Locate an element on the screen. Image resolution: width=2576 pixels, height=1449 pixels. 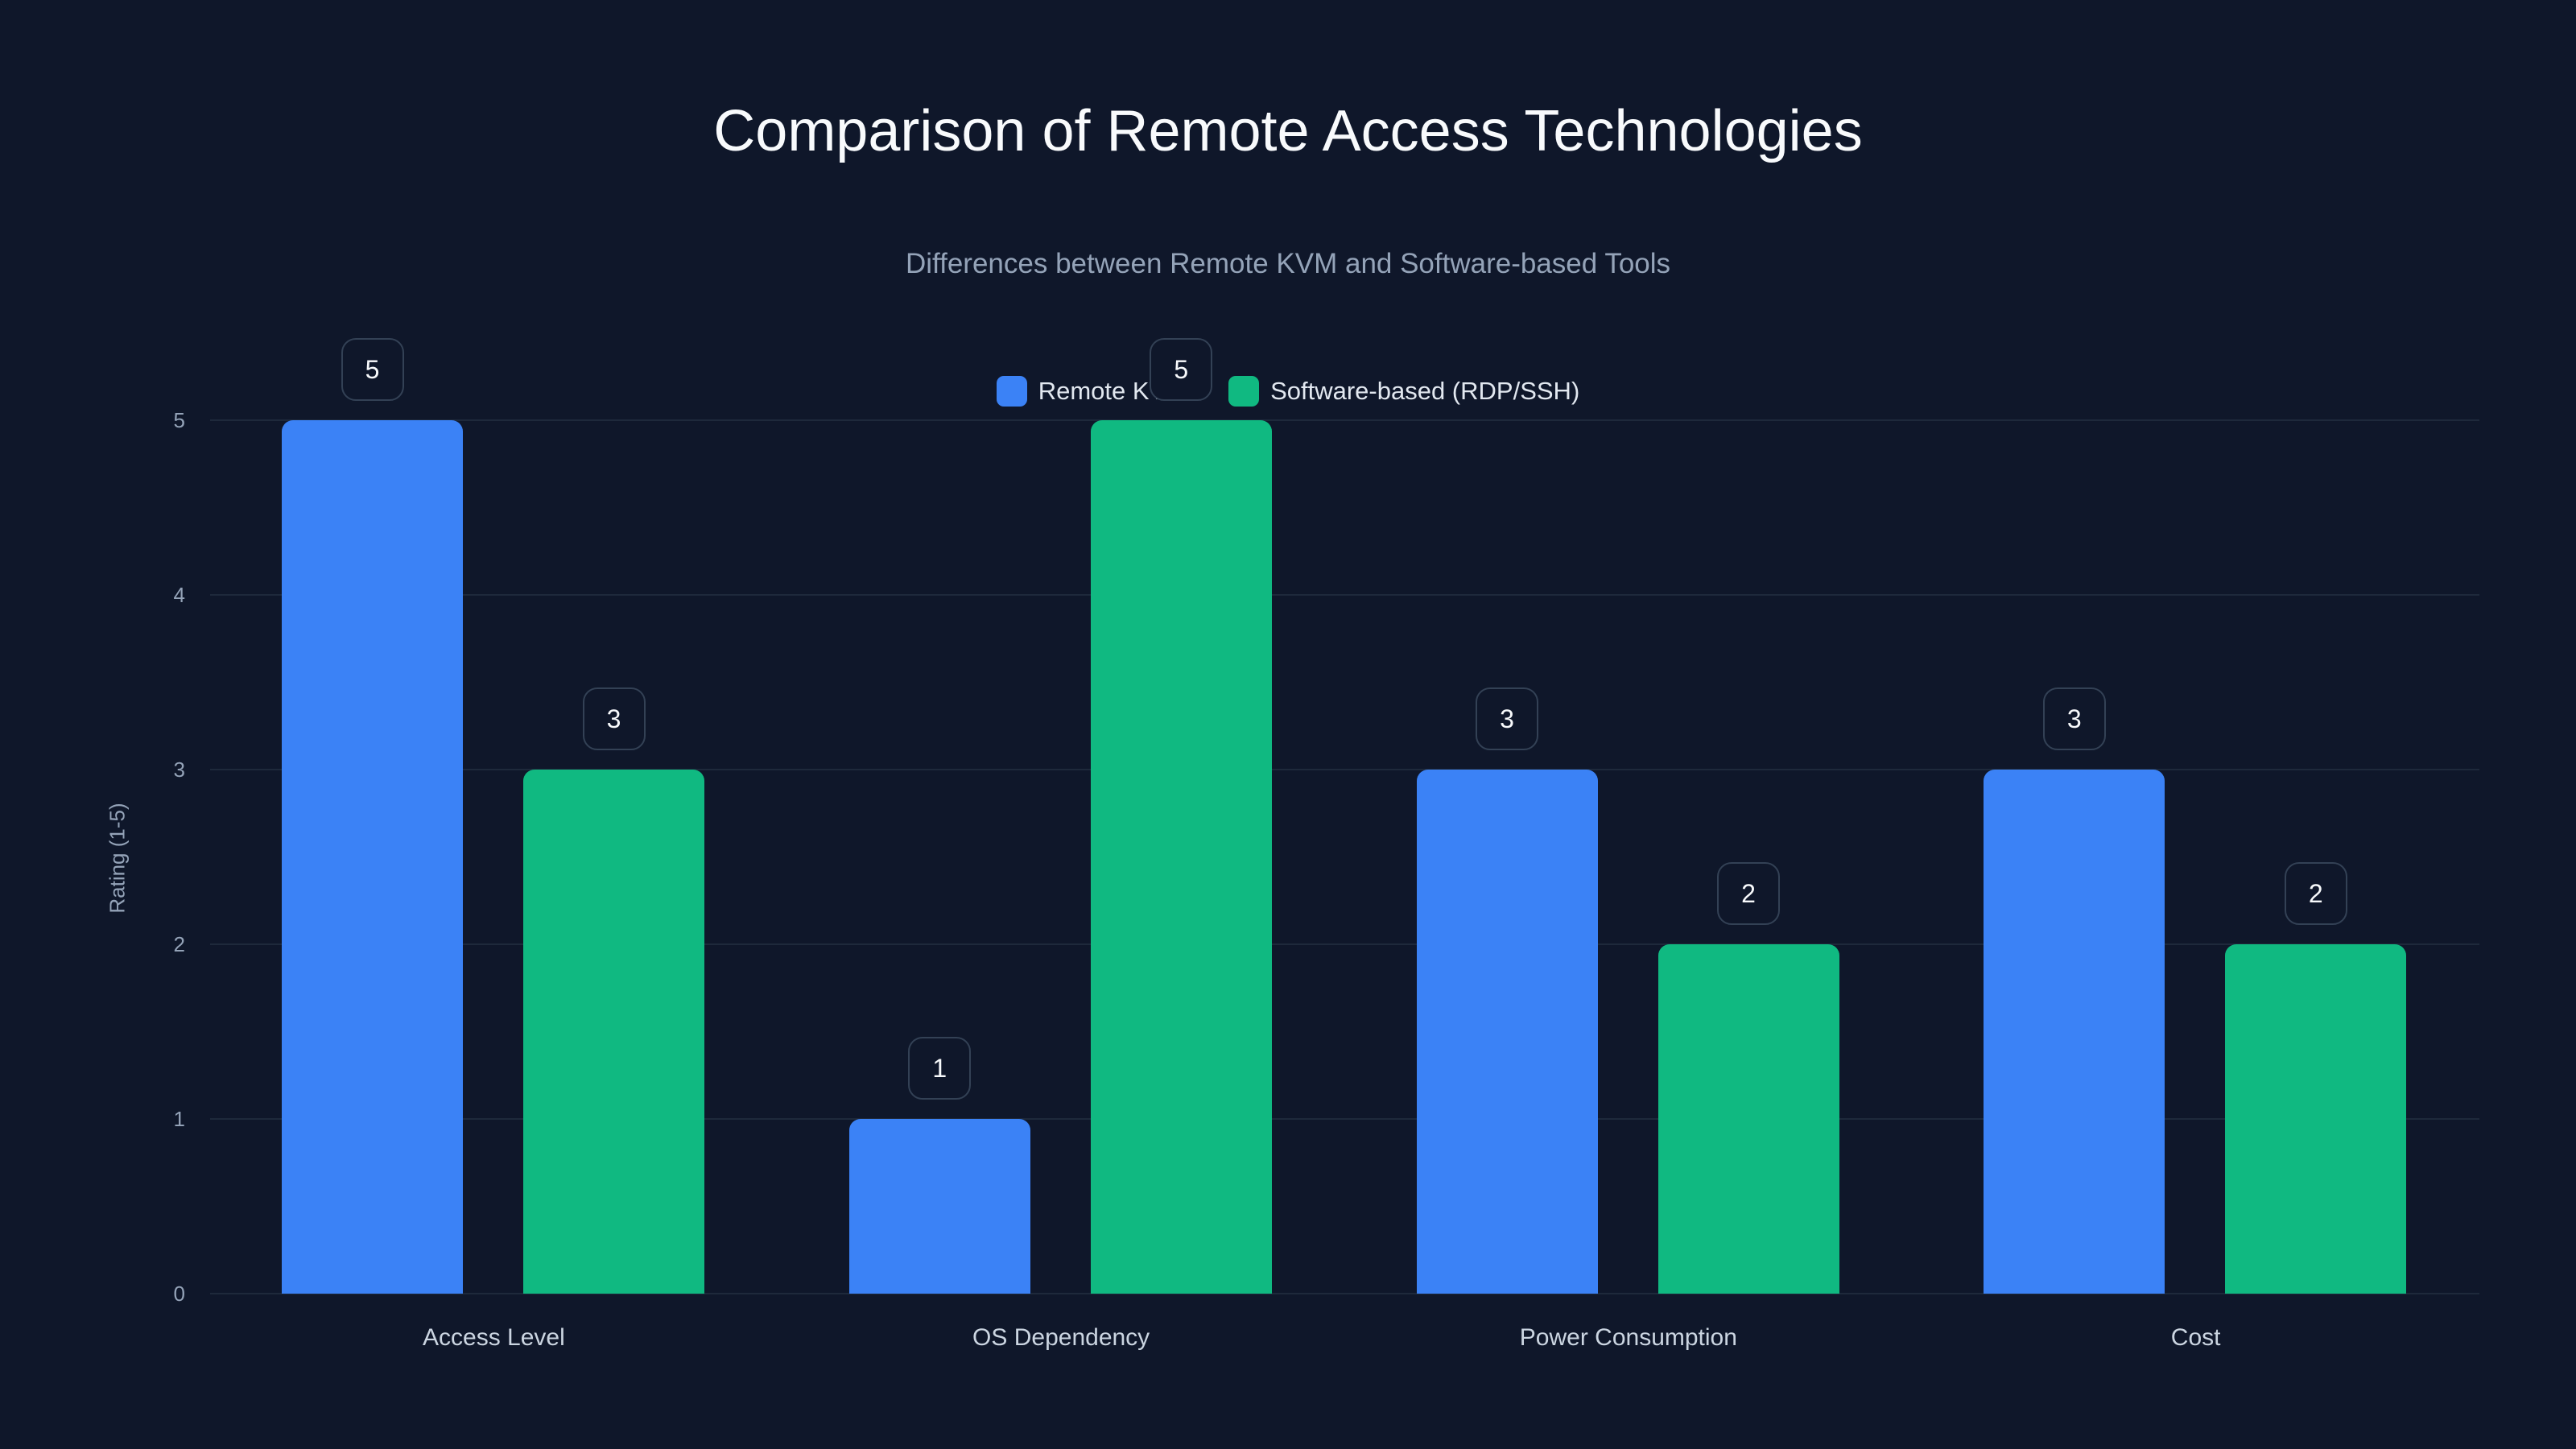
y-tick-label: 2 is located at coordinates (179, 944).